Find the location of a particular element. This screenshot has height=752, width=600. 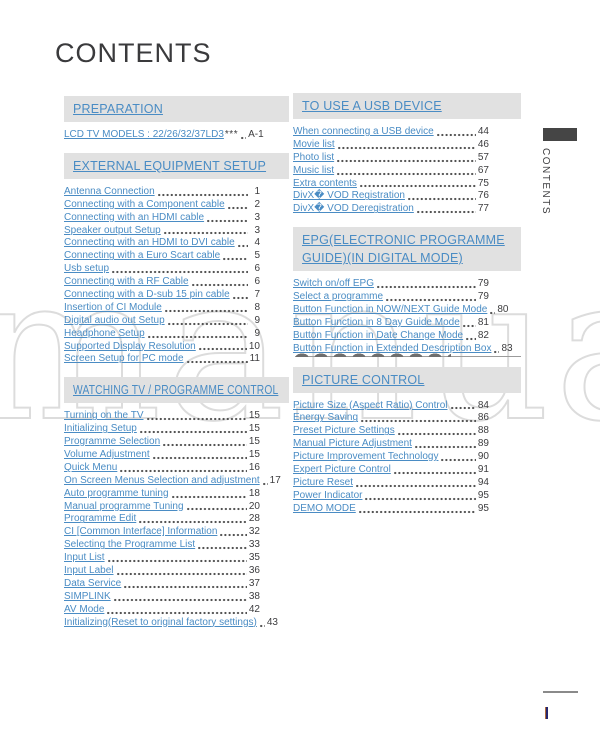

toc-entry-link: Picture Size (Aspect Ratio) Control is located at coordinates (370, 405).